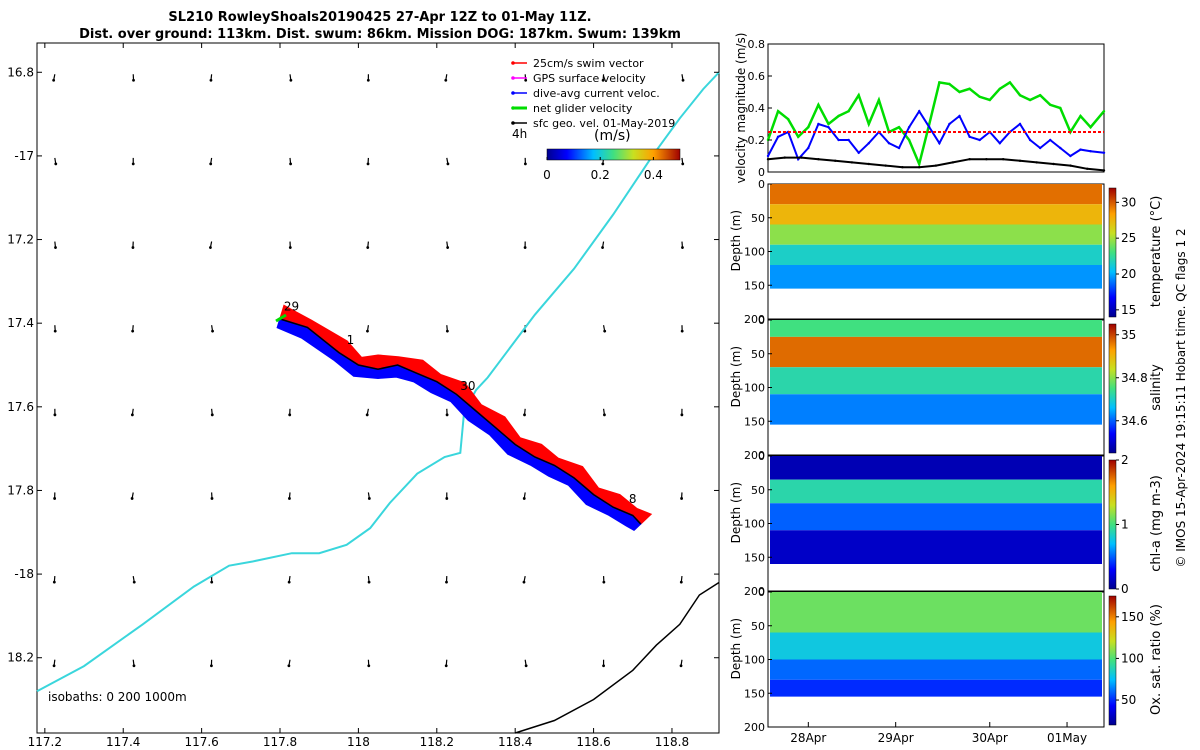  Describe the element at coordinates (758, 626) in the screenshot. I see `depth-tick-label: 50` at that location.